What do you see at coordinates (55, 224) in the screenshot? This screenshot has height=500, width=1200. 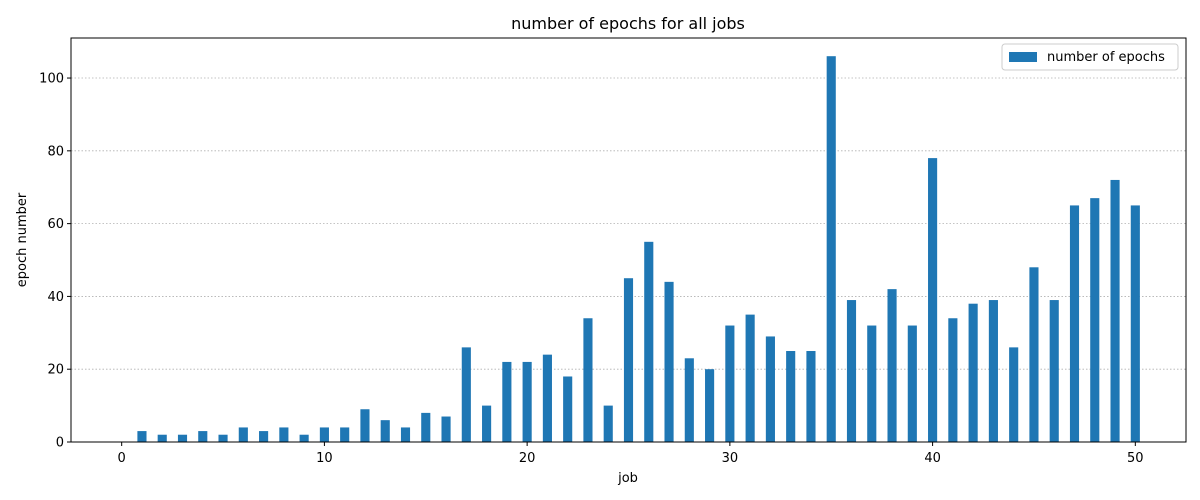 I see `y-tick-label: 60` at bounding box center [55, 224].